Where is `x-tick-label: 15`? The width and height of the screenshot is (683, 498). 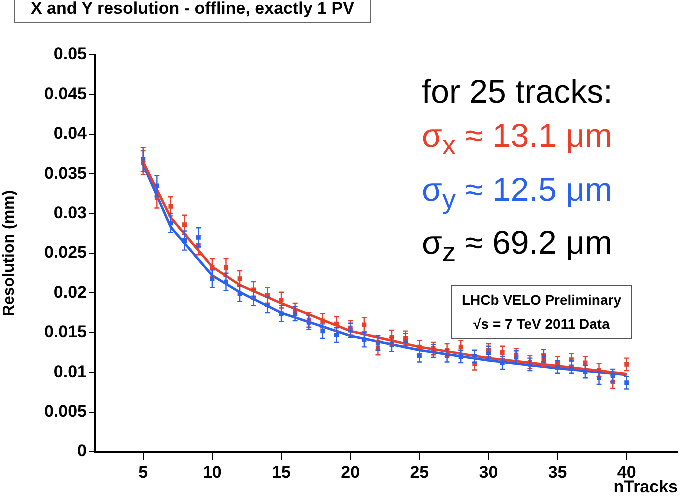 x-tick-label: 15 is located at coordinates (281, 472).